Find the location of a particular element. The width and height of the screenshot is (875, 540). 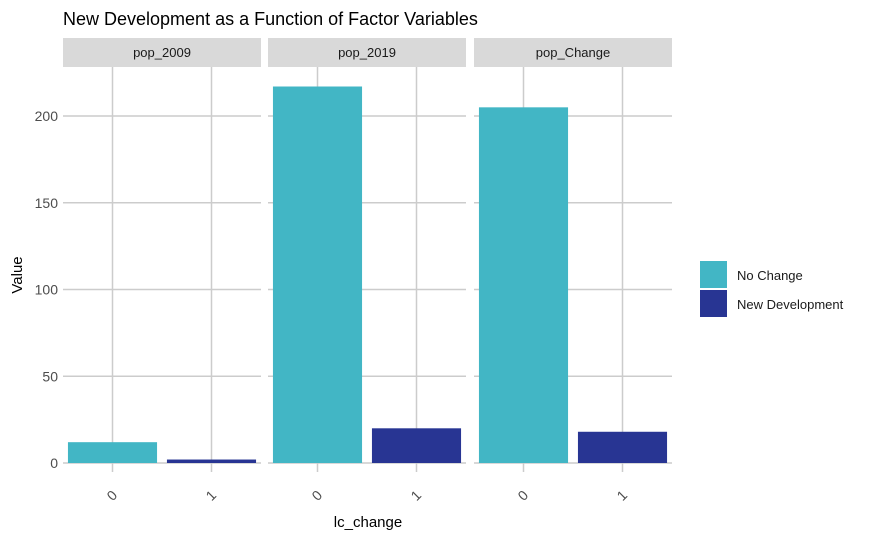

legend: No Change New Development is located at coordinates (772, 289).